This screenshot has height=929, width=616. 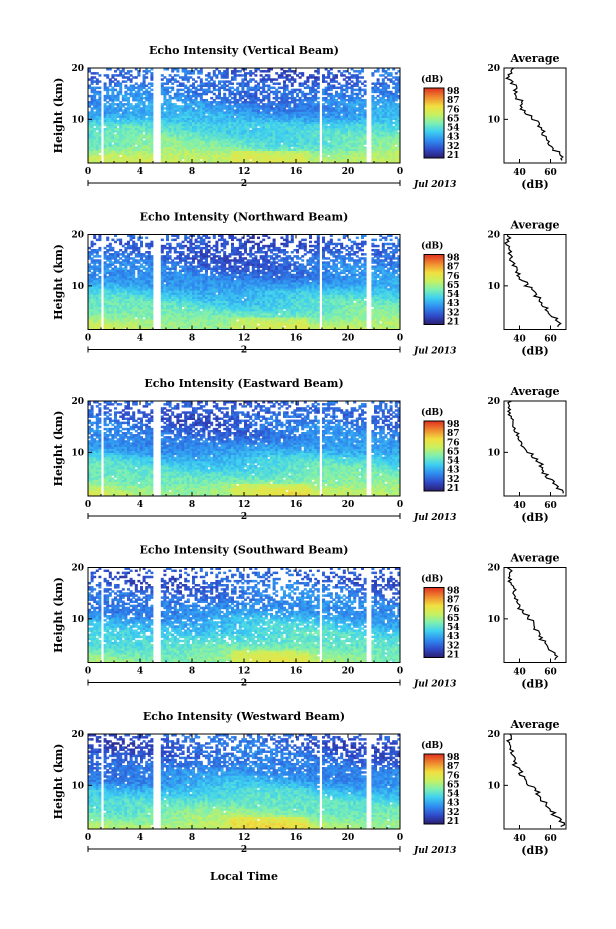 I want to click on x-tick-label: 12, so click(x=244, y=172).